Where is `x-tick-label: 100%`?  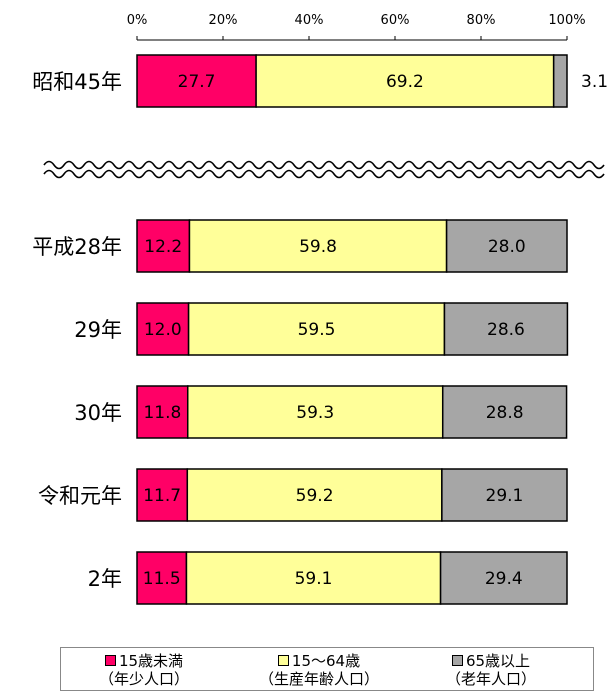 x-tick-label: 100% is located at coordinates (566, 20).